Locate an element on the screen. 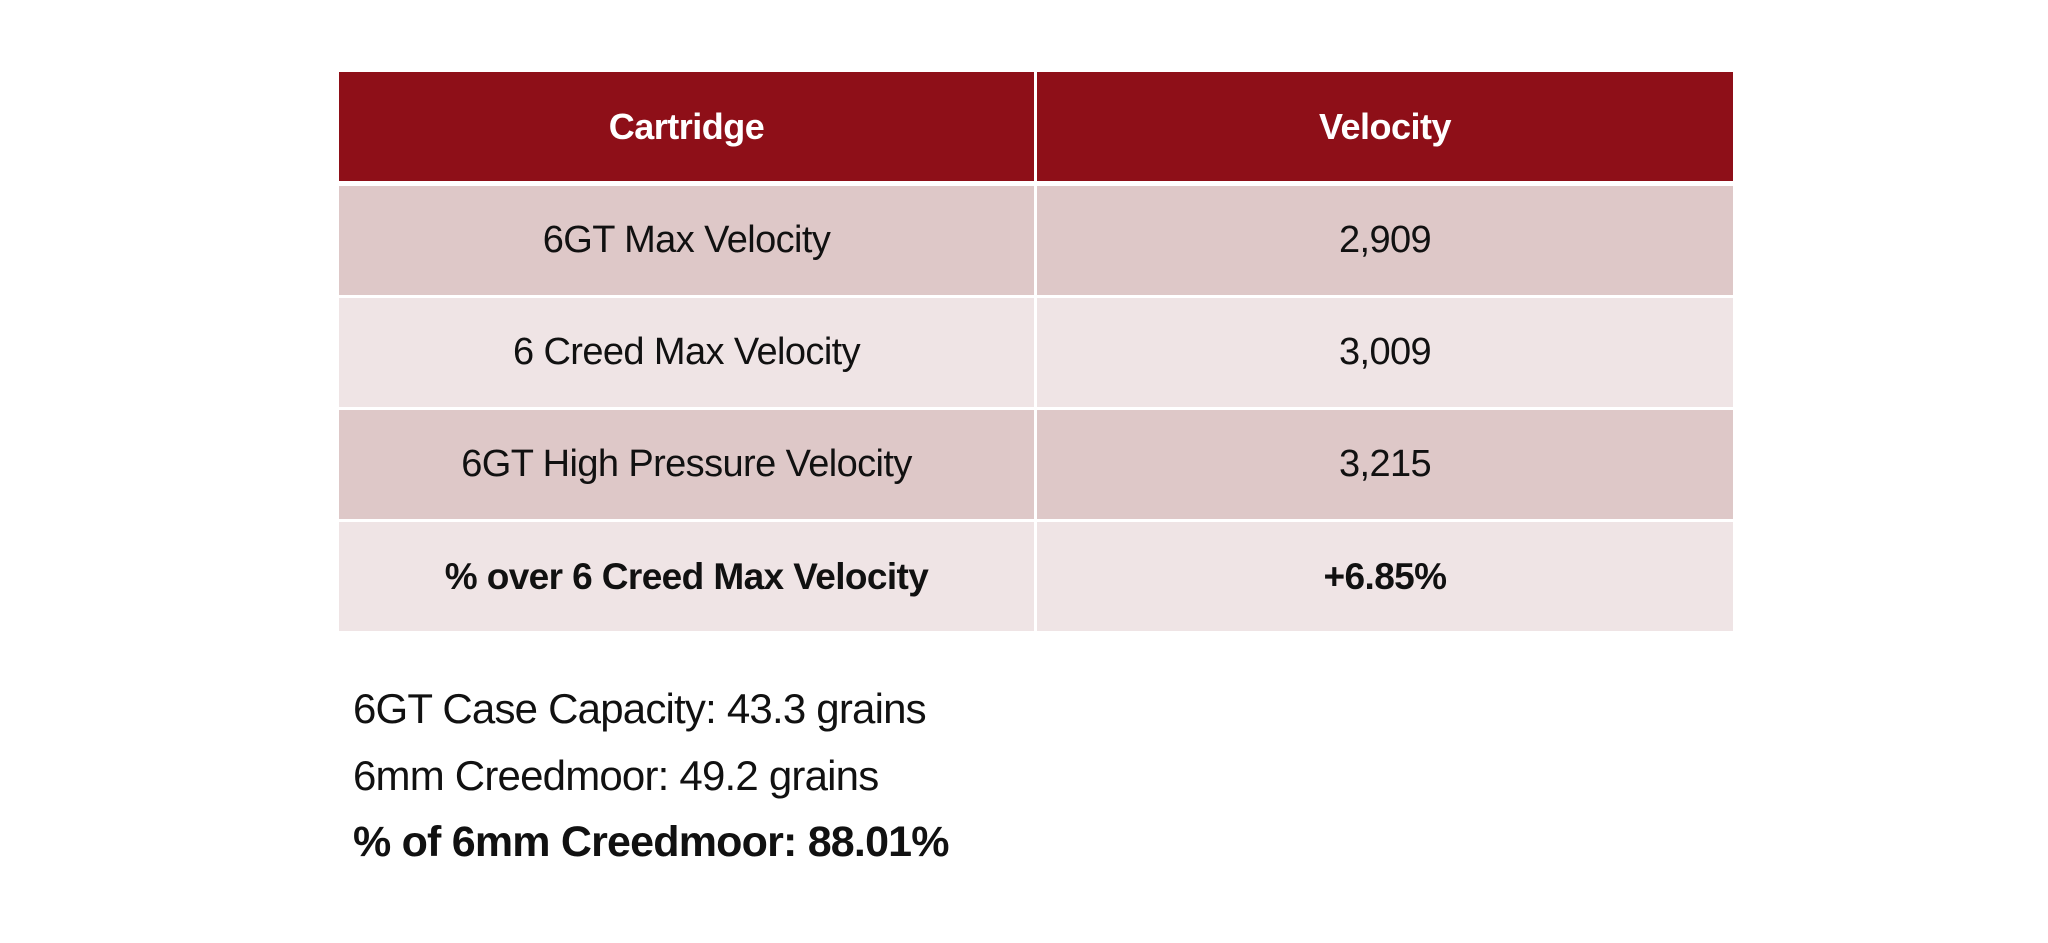  table-row: 6 Creed Max Velocity 3,009 is located at coordinates (1036, 351).